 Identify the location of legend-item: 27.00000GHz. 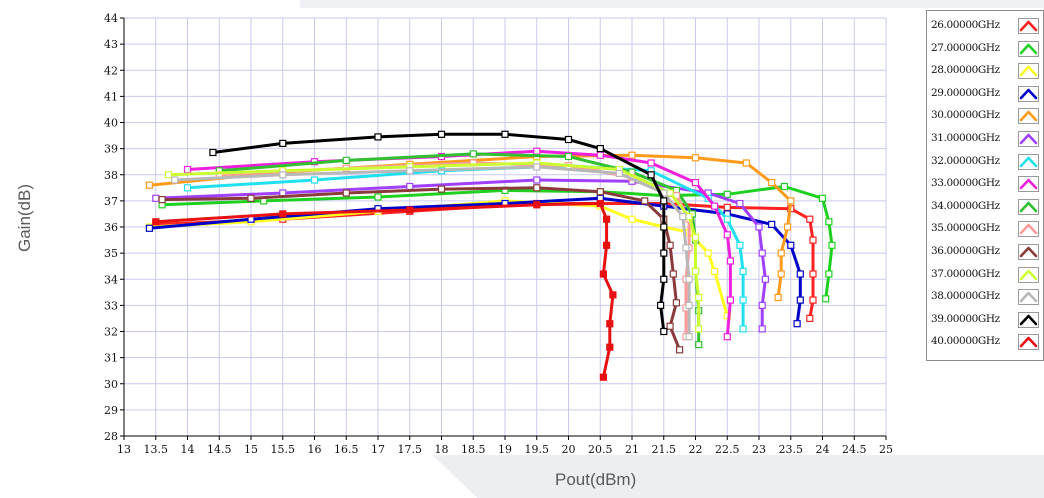
(985, 49).